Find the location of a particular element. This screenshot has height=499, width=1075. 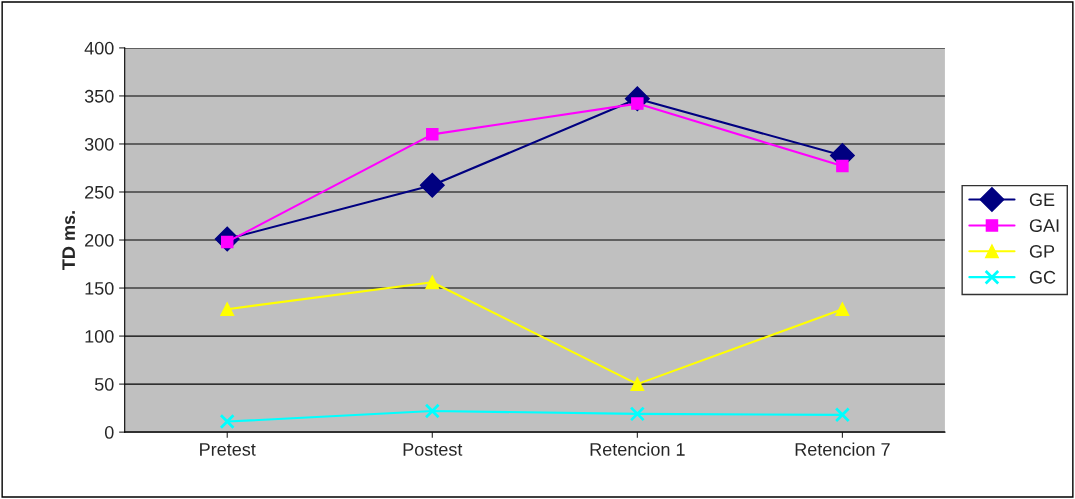

y-tick-label: 350 is located at coordinates (99, 96).